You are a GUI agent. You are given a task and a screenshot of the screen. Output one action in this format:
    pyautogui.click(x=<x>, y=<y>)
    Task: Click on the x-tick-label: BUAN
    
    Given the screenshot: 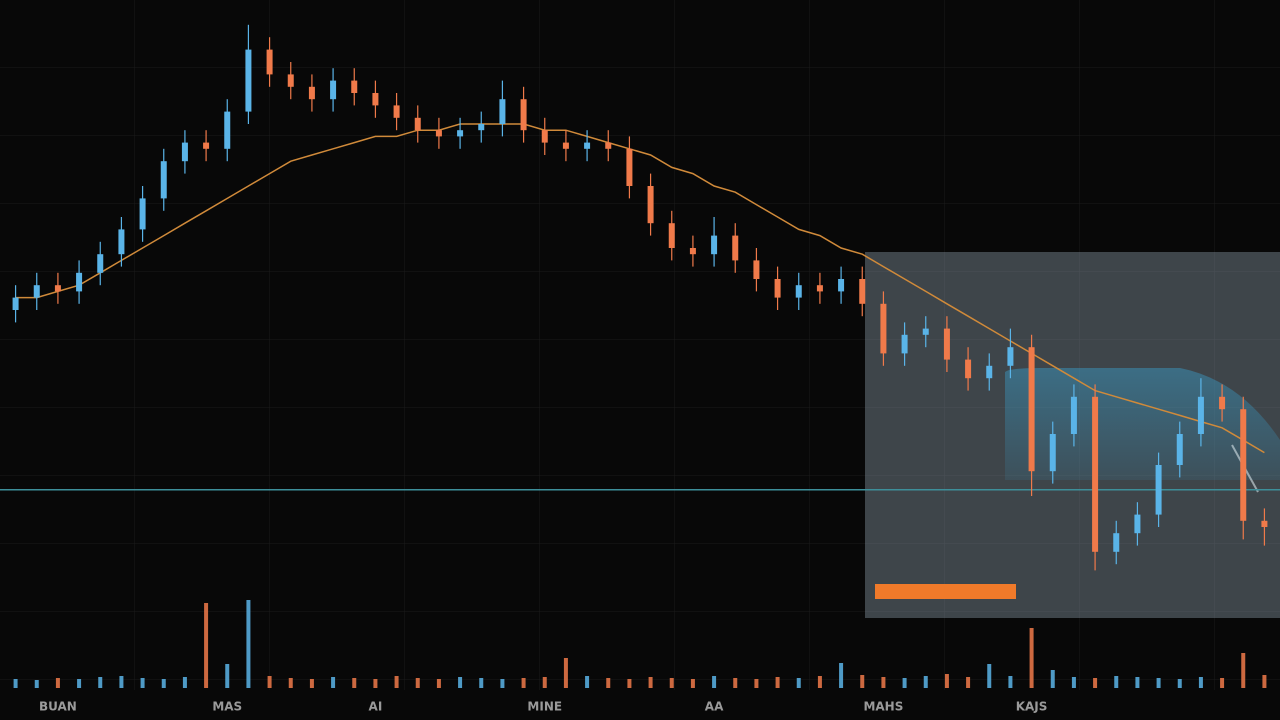 What is the action you would take?
    pyautogui.click(x=58, y=707)
    